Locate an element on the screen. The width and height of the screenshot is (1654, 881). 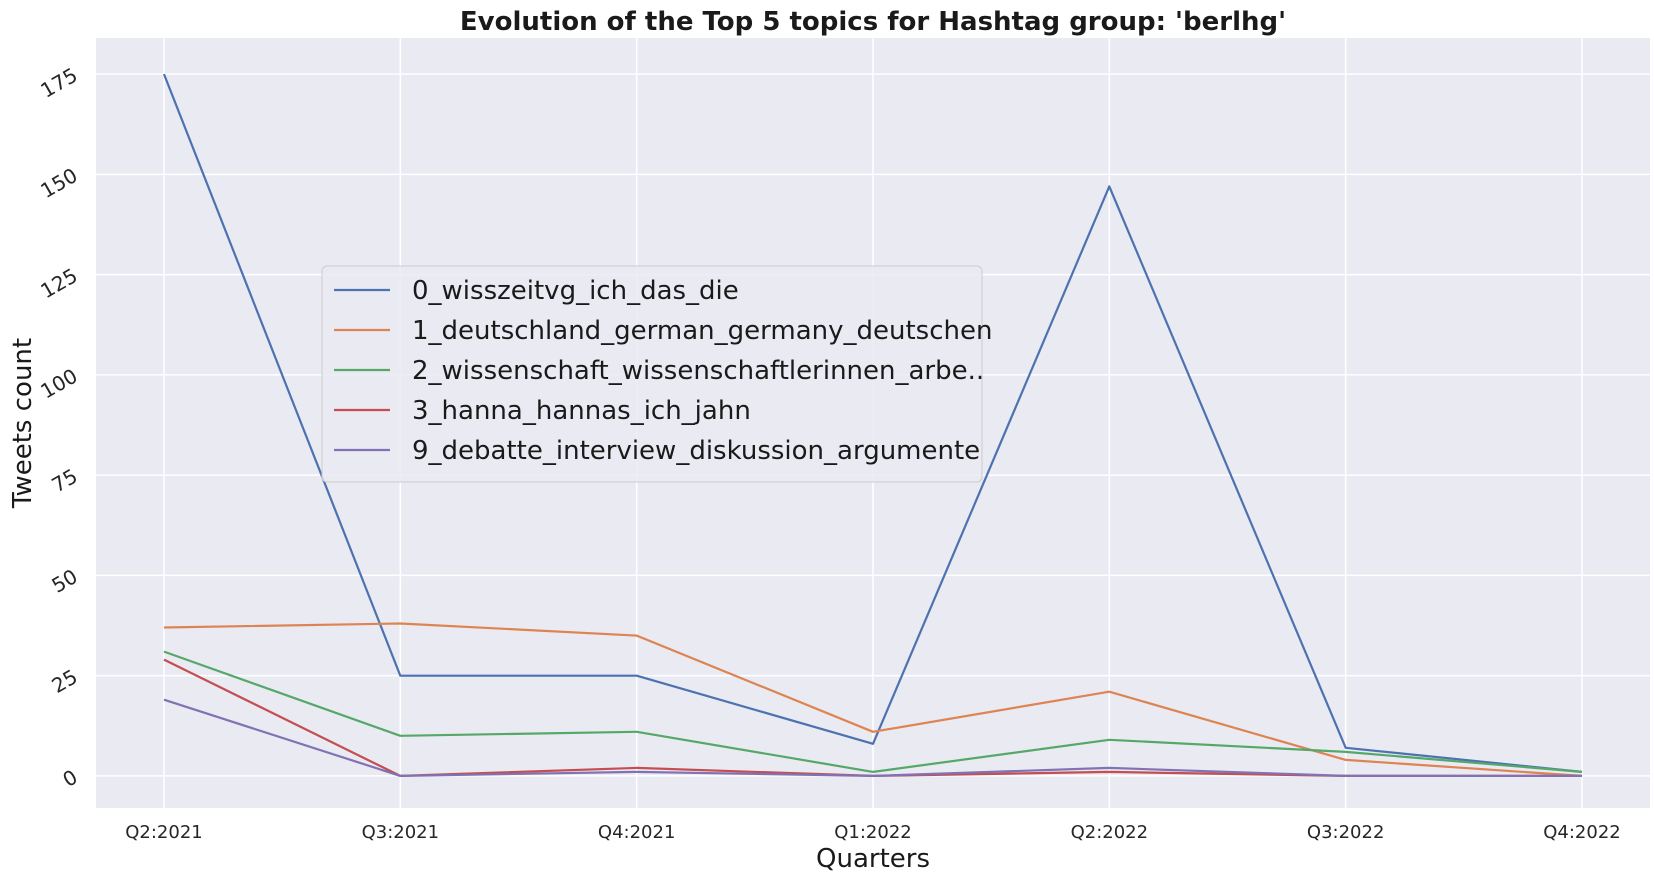
y-axis-label: Tweets count is located at coordinates (23, 423).